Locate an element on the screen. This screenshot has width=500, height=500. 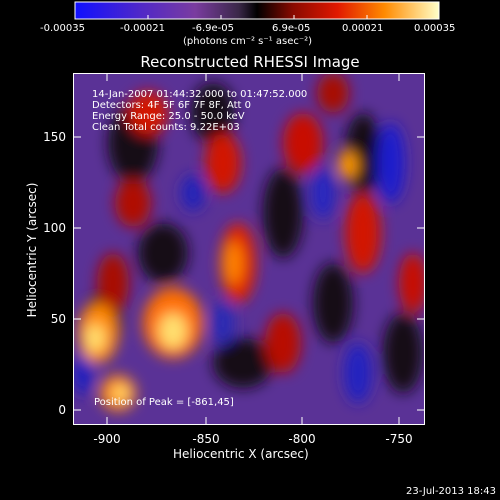
colorbar-tick-label: 0.00021 is located at coordinates (363, 28).